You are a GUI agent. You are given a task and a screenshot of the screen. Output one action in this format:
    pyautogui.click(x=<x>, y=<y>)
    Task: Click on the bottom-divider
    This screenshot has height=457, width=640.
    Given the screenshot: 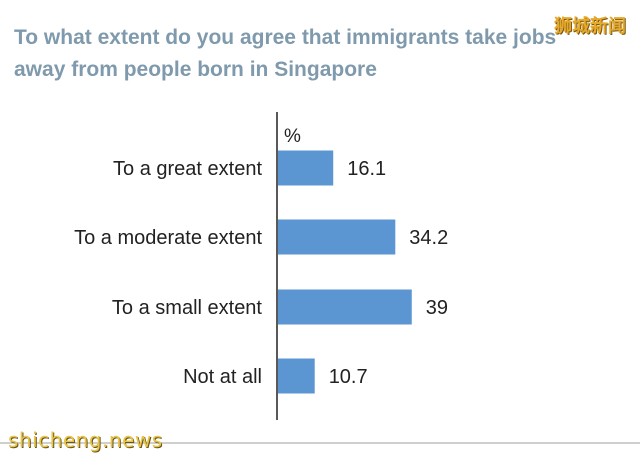 What is the action you would take?
    pyautogui.click(x=320, y=443)
    